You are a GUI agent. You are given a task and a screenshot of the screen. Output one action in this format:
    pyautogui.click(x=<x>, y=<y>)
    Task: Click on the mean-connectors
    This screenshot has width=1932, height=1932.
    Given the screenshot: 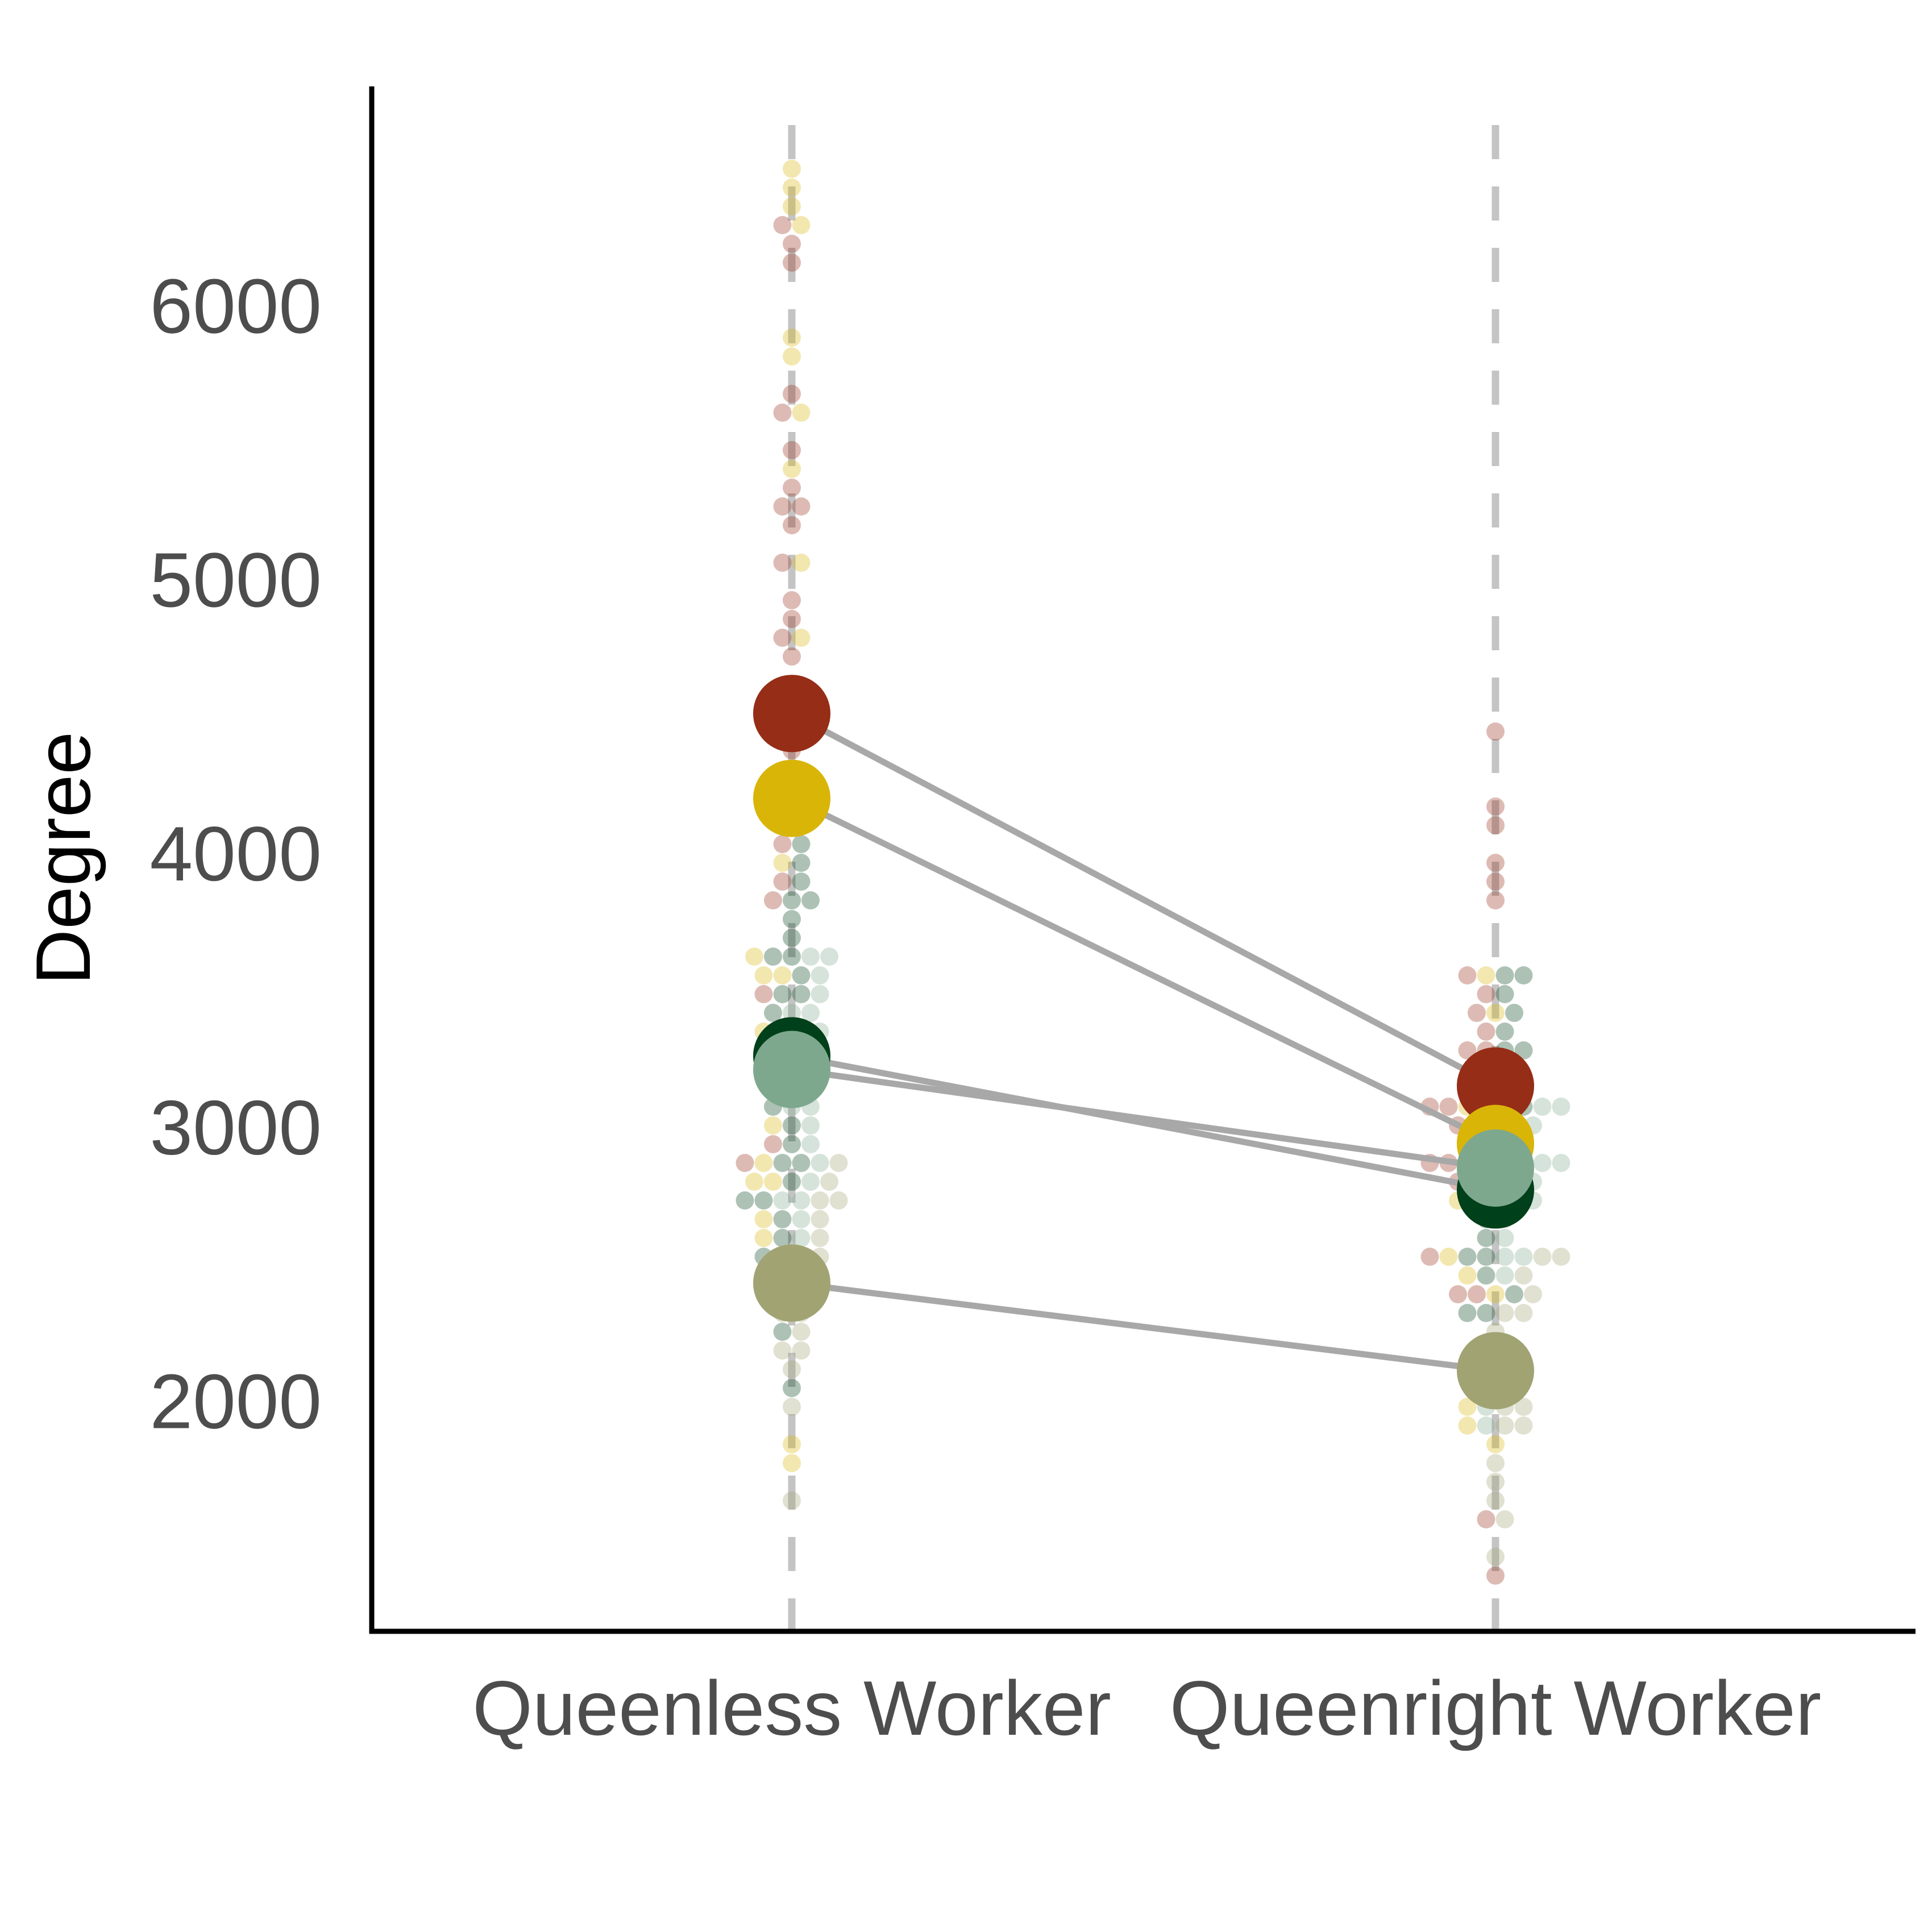 What is the action you would take?
    pyautogui.click(x=1143, y=1042)
    